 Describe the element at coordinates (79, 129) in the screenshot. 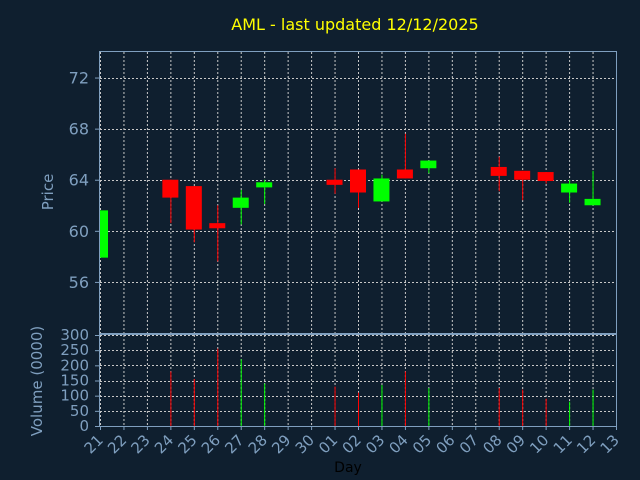

I see `price-tick-label: 68` at that location.